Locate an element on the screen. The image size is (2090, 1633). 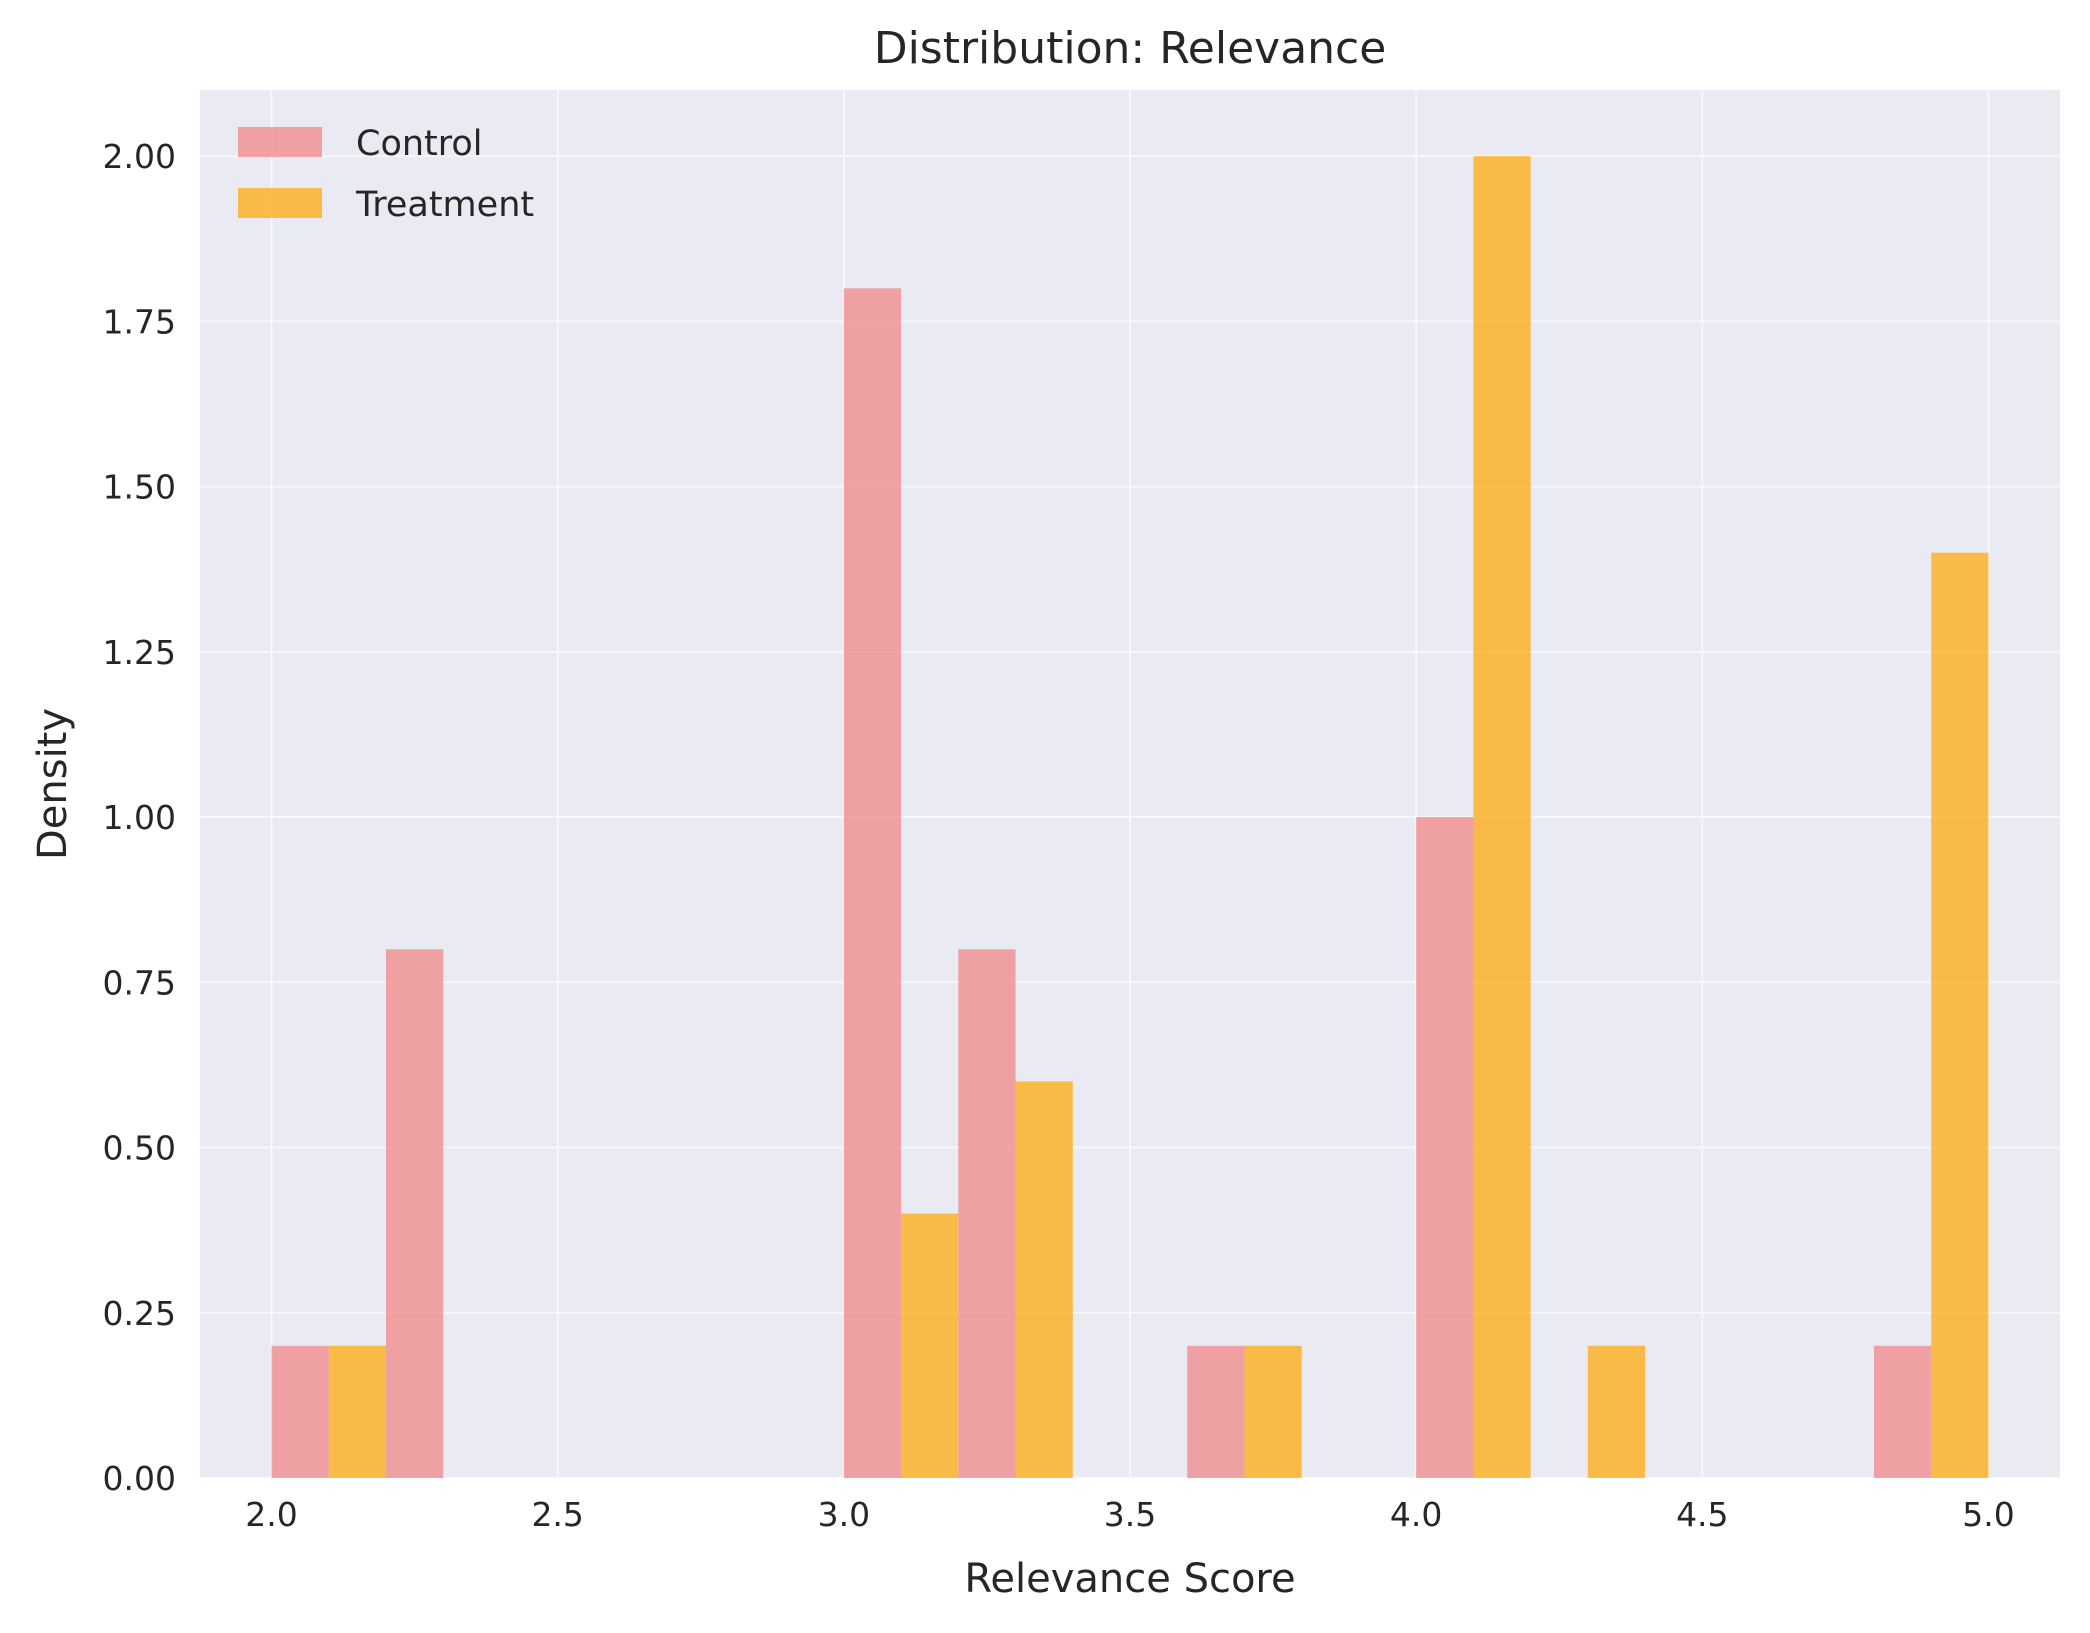
x-axis-ticks: 2.0 2.5 3.0 3.5 4.0 4.5 5.0 is located at coordinates (1129, 1514).